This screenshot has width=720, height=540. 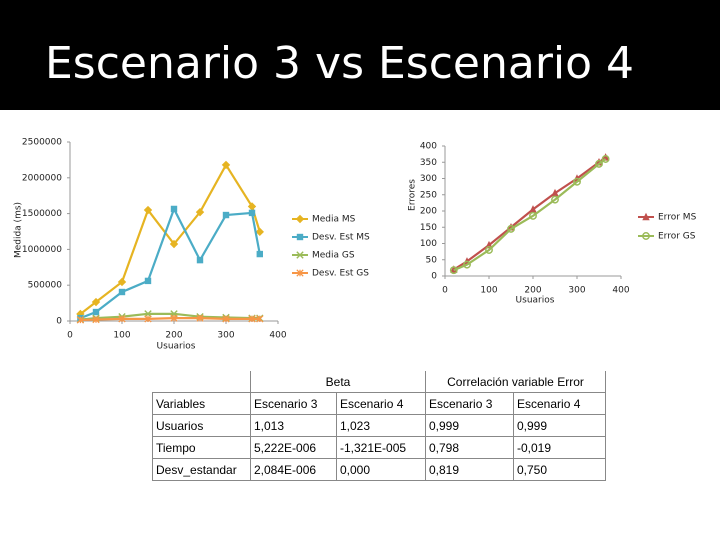 I want to click on cell: 1,023, so click(x=381, y=425).